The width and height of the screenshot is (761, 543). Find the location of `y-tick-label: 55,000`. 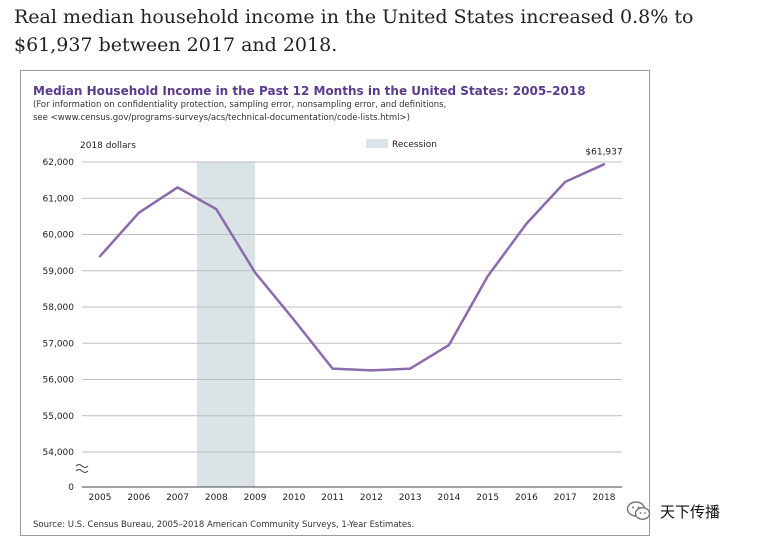

y-tick-label: 55,000 is located at coordinates (59, 417).